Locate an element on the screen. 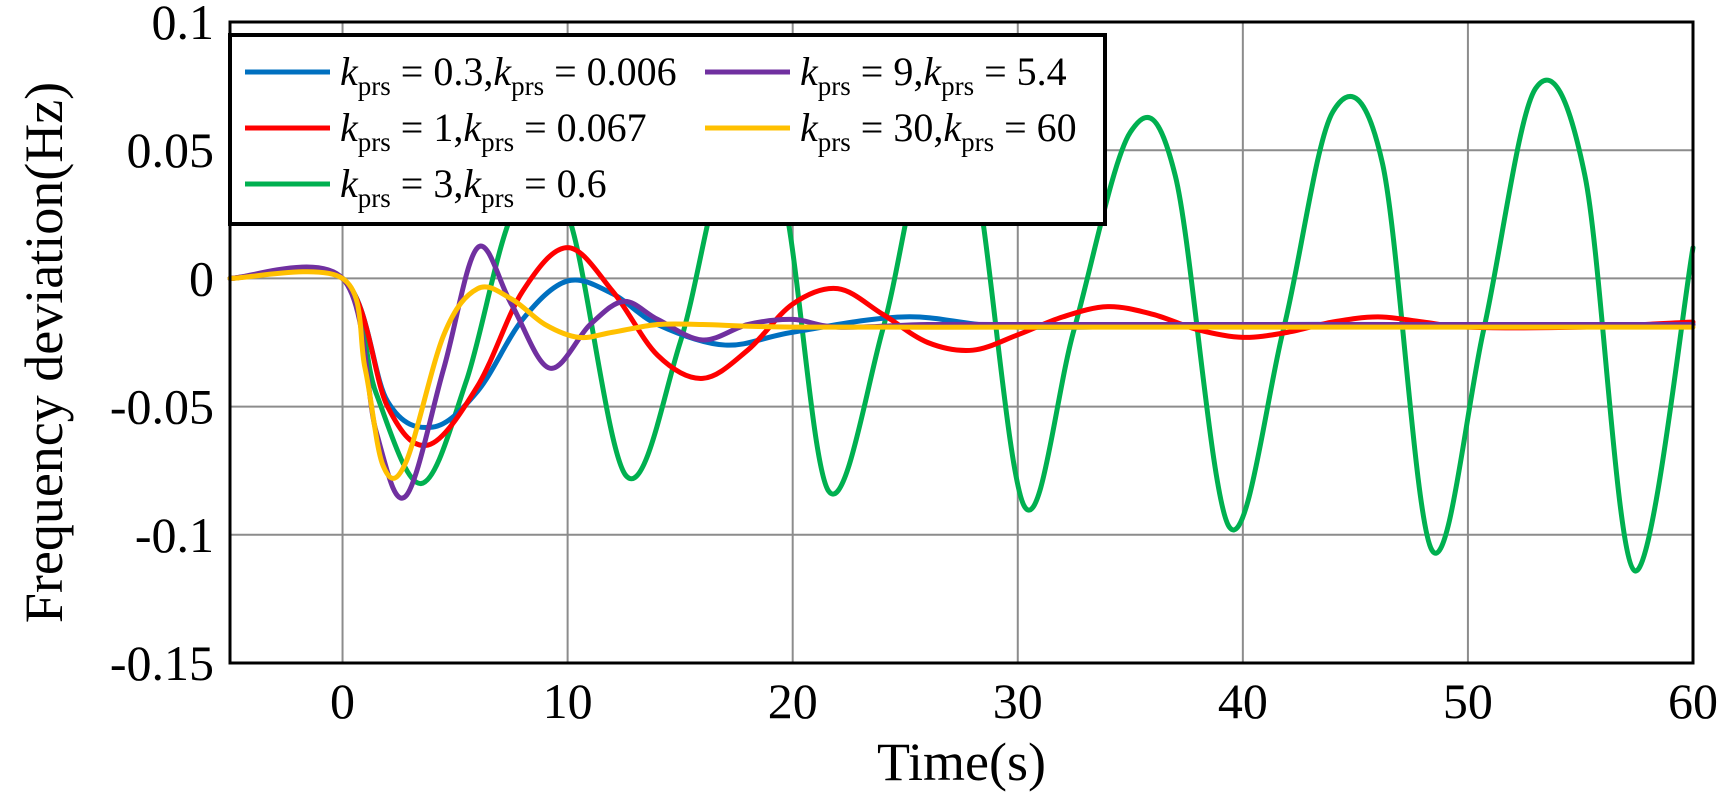 This screenshot has height=802, width=1735. legend-entry: kprs = 0.3,kprs = 0.006 is located at coordinates (508, 75).